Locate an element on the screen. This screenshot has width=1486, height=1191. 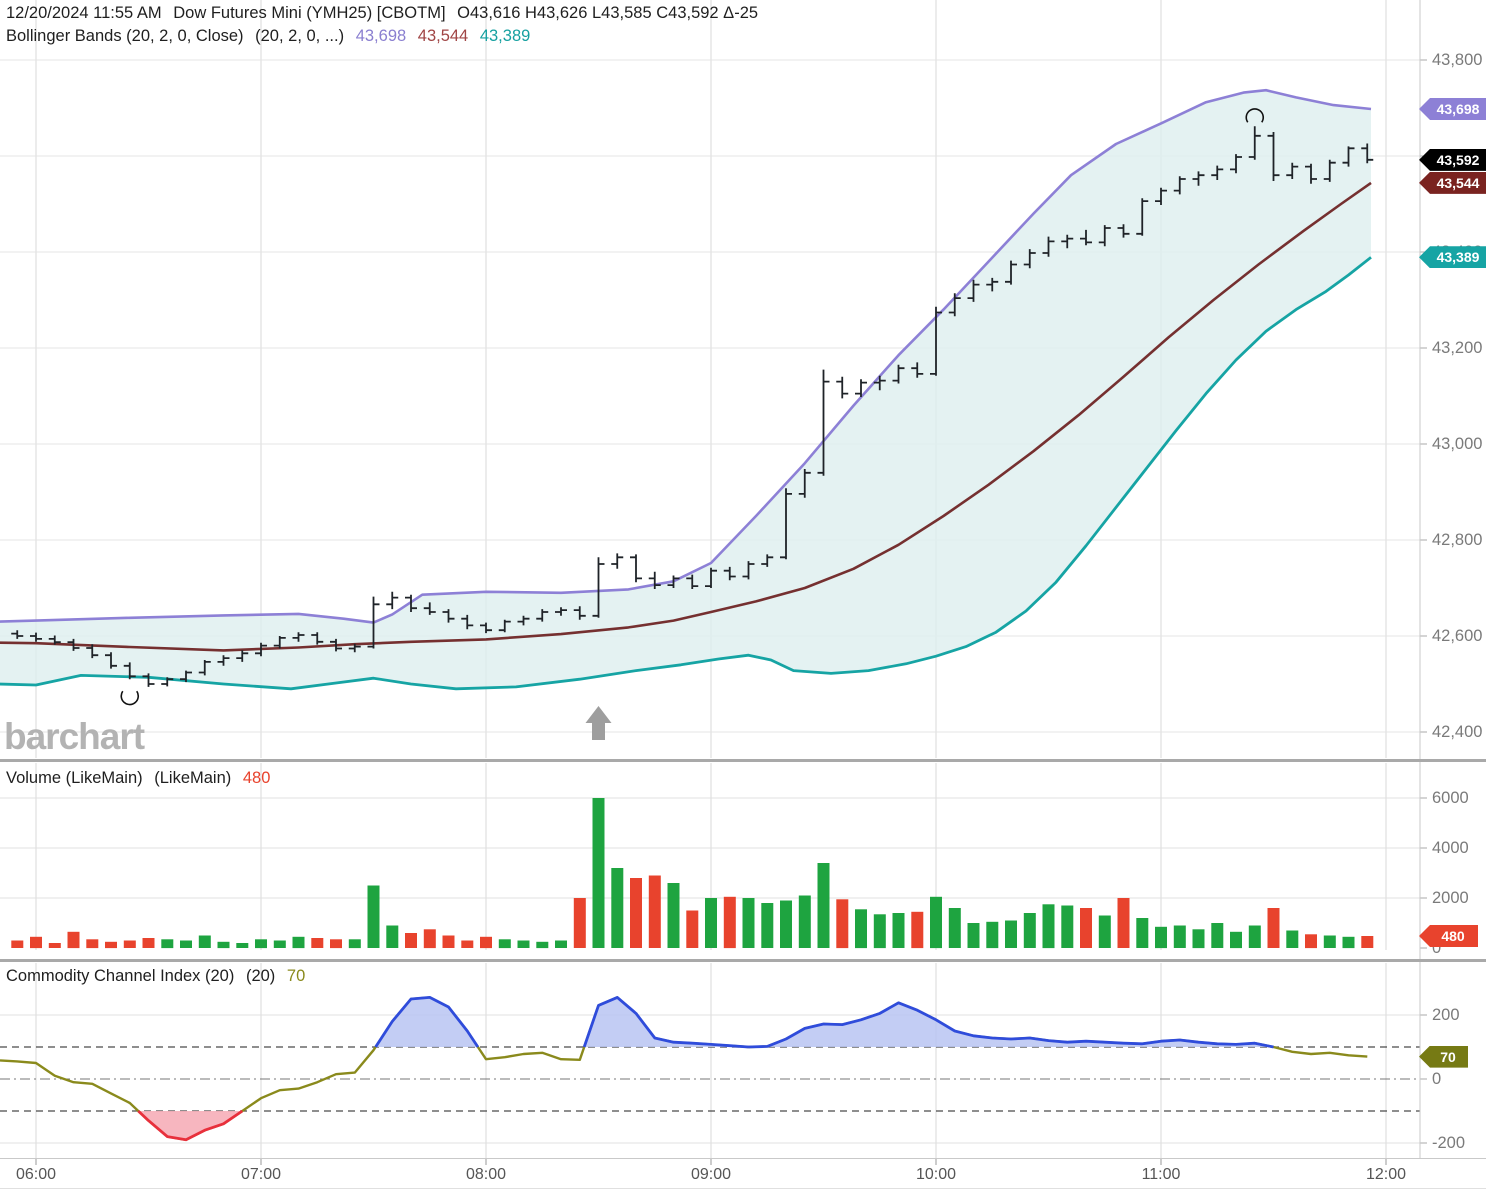
bollinger-middle-value: 43,544 is located at coordinates (443, 36).